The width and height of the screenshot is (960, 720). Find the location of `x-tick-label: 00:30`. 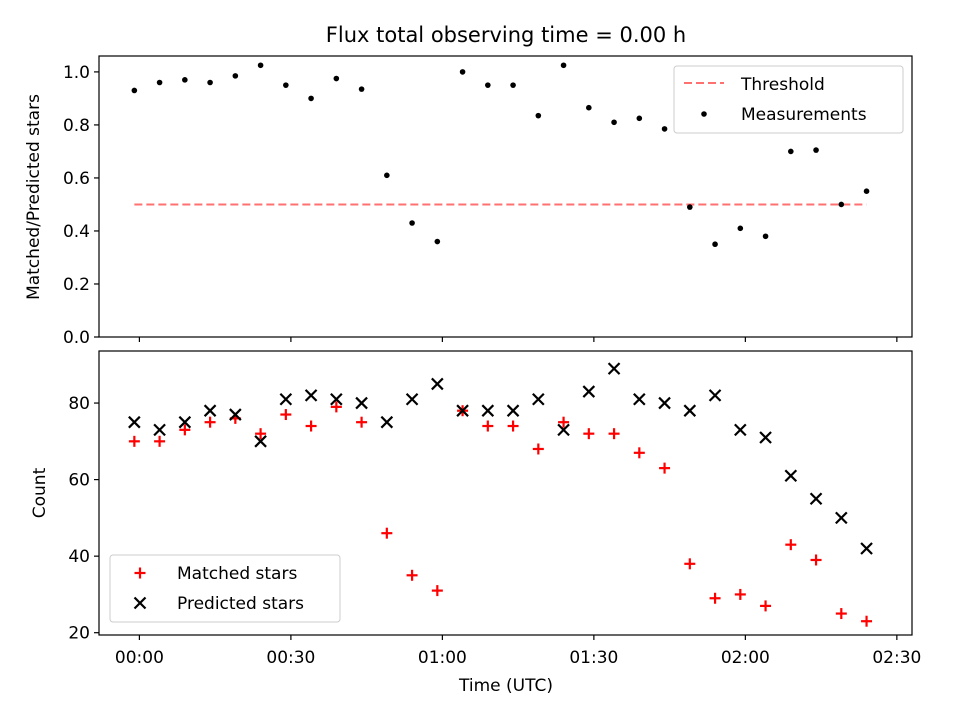

x-tick-label: 00:30 is located at coordinates (290, 658).